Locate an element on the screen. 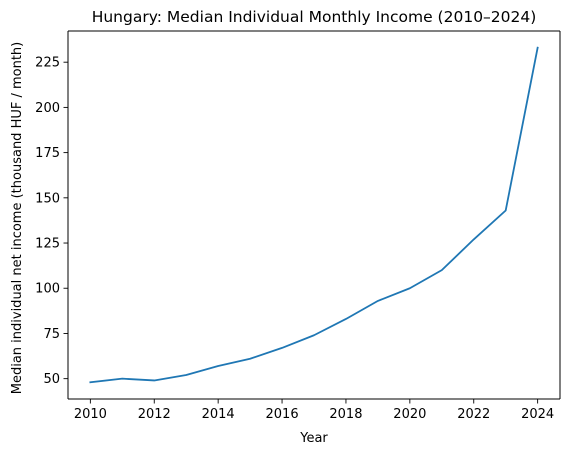  x-tick-label-2018: 2018 is located at coordinates (345, 414).